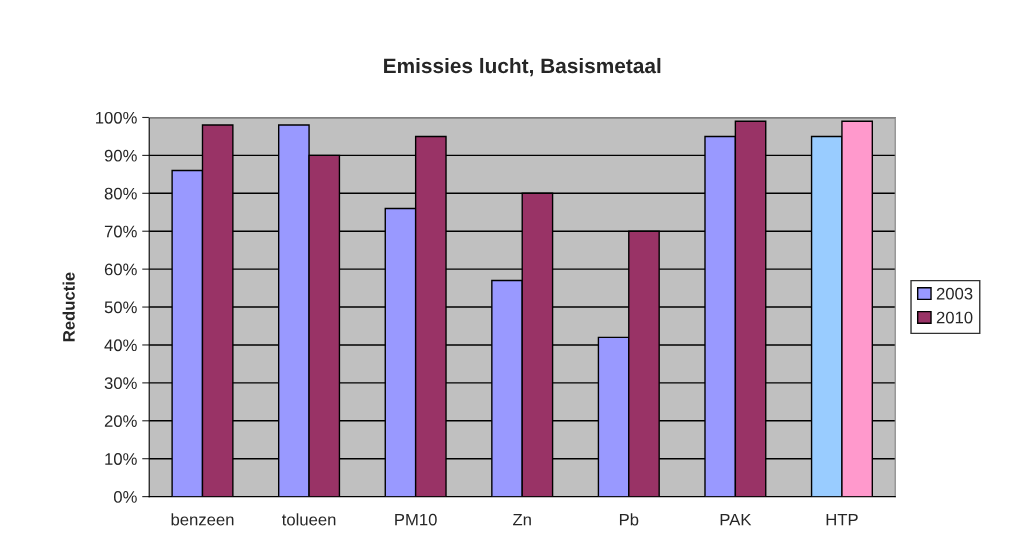 The image size is (1029, 534). I want to click on x-tick-label: PAK, so click(736, 519).